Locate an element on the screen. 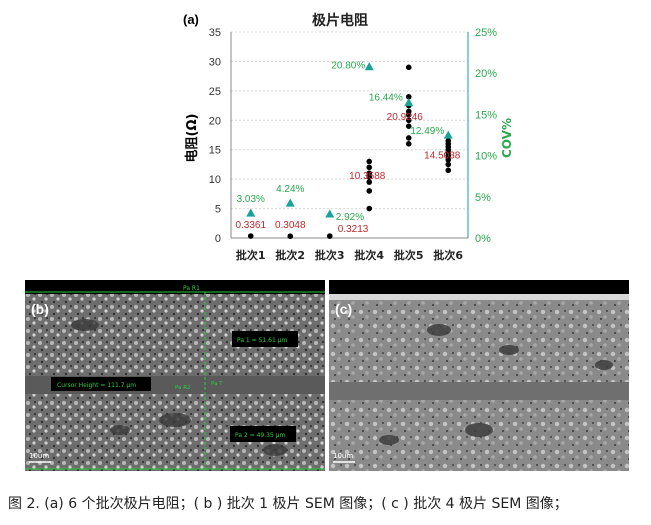 The height and width of the screenshot is (525, 651). b-pa1-label: Pa 1 = 51.61 μm is located at coordinates (262, 340).